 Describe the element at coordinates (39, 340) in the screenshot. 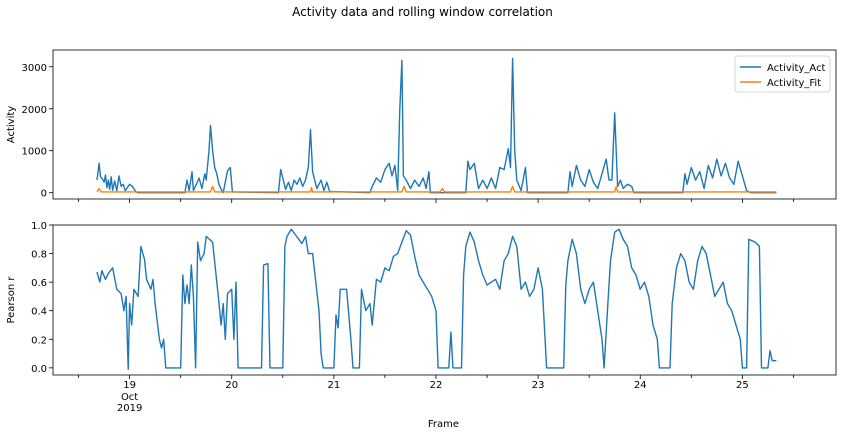

I see `y-tick-label: 0.2` at that location.